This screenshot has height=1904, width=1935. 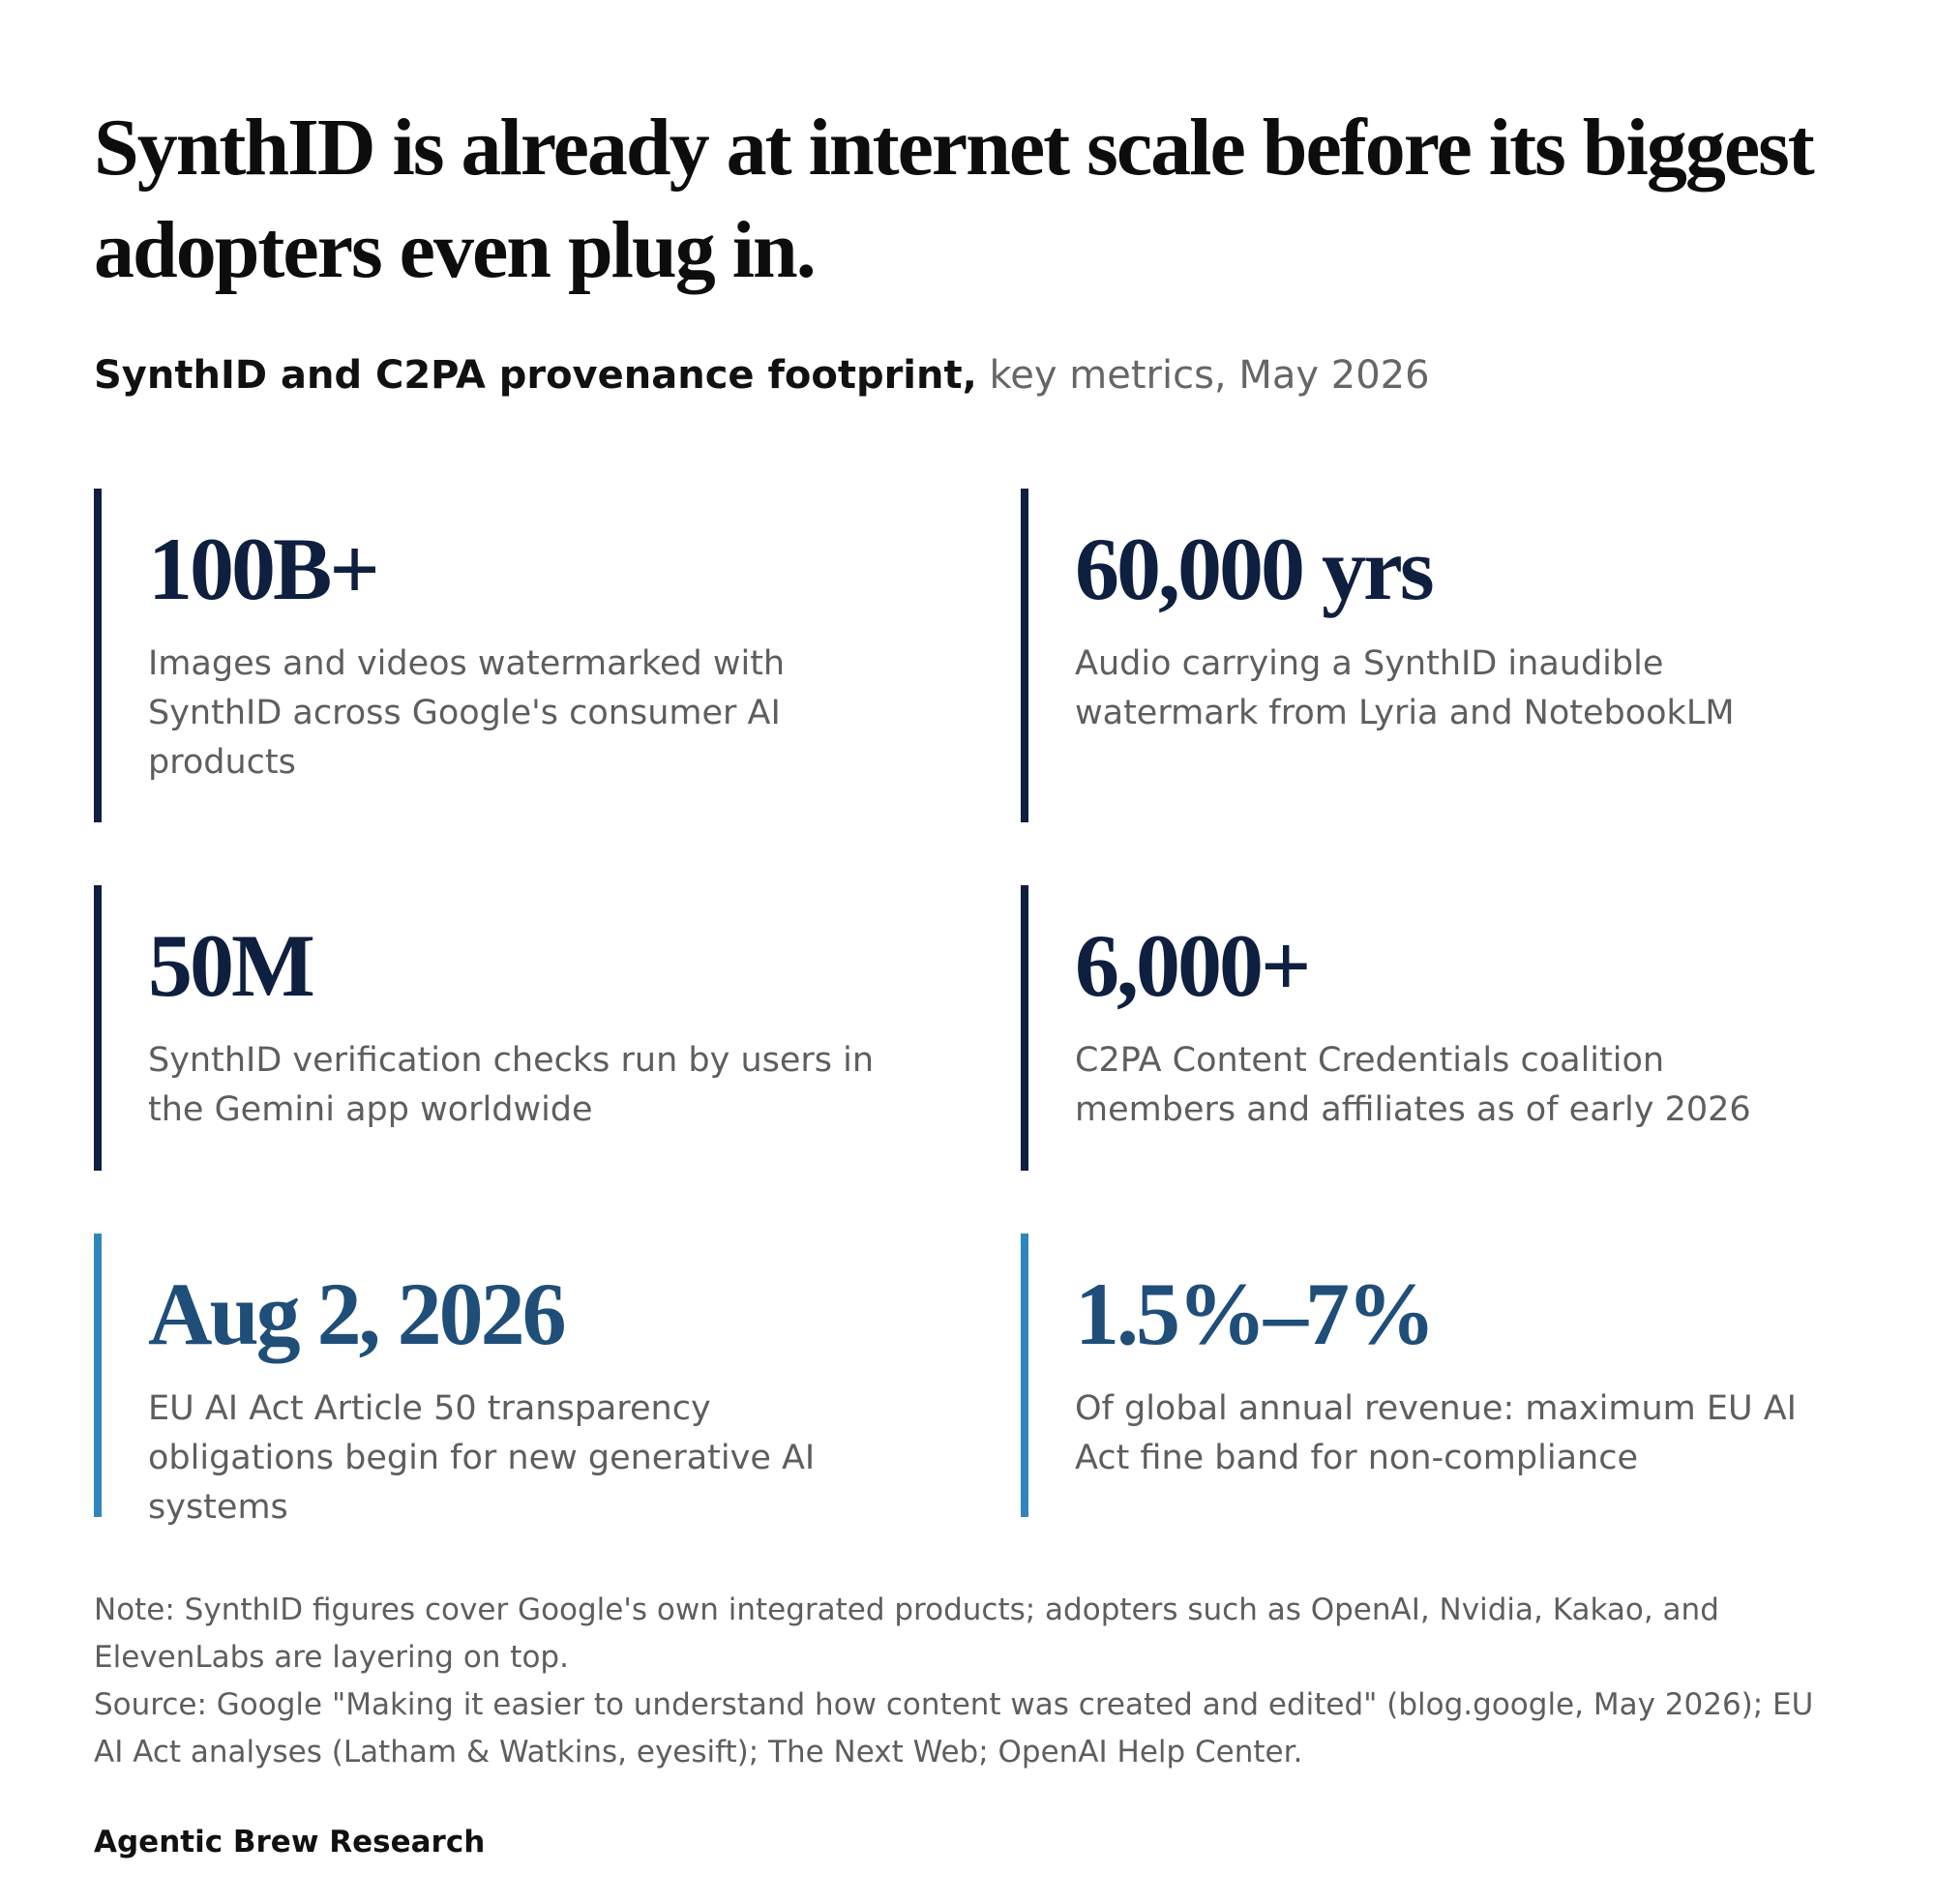 I want to click on metric-value: 50M, so click(x=231, y=966).